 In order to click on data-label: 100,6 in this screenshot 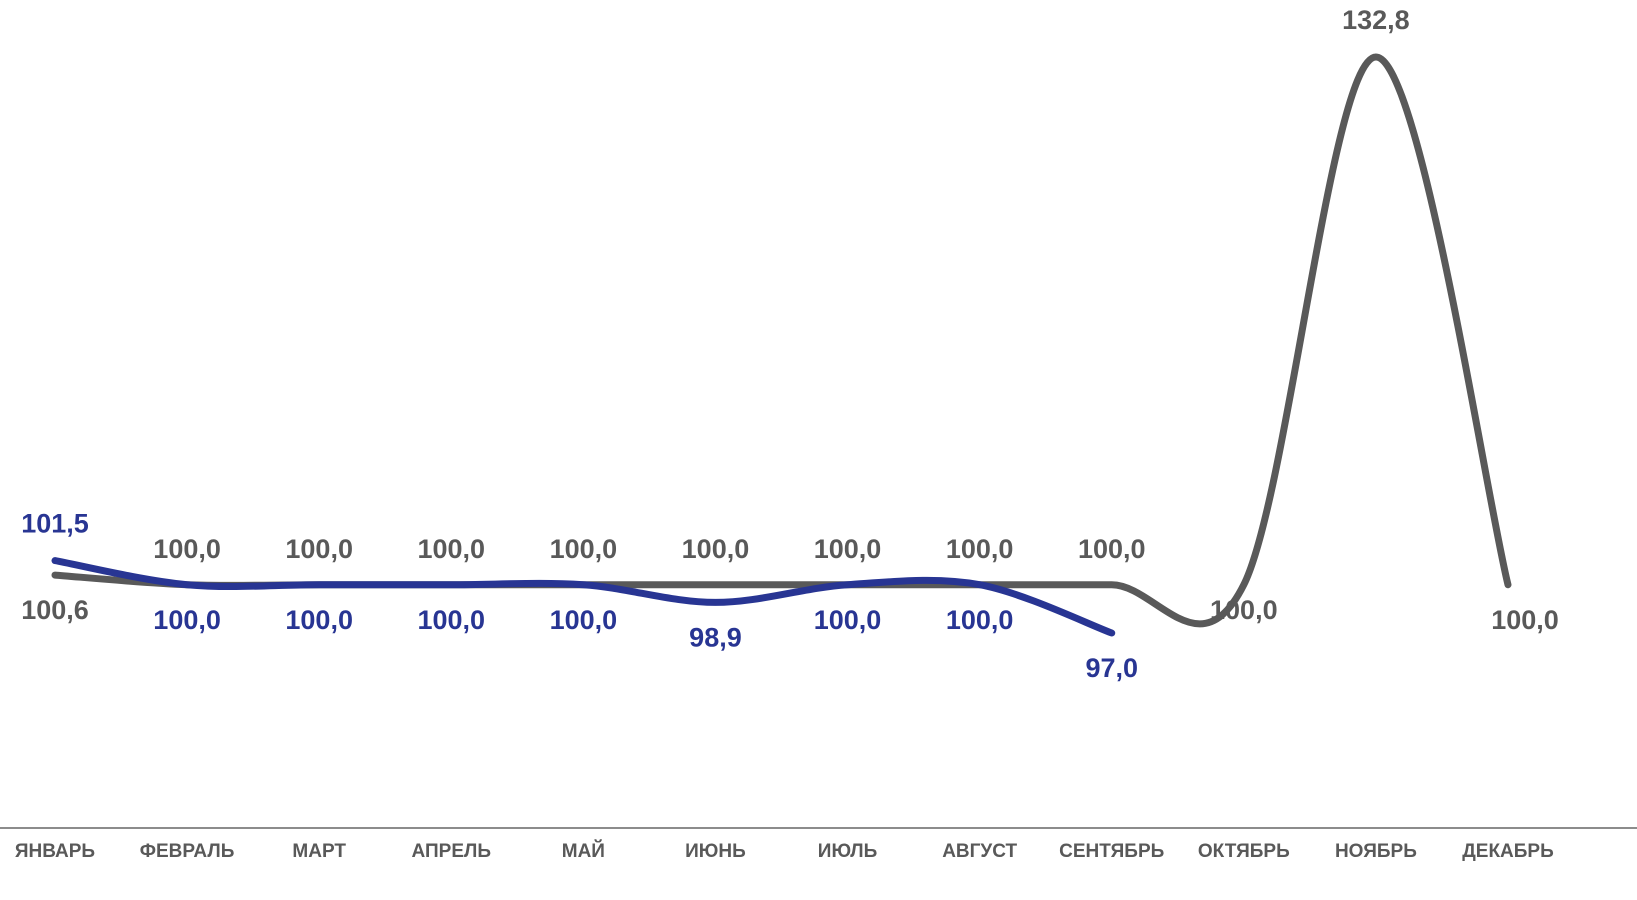, I will do `click(55, 610)`.